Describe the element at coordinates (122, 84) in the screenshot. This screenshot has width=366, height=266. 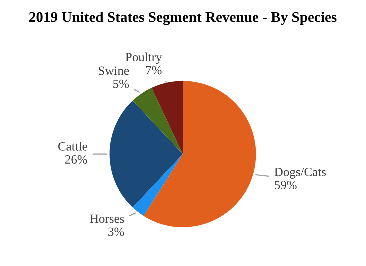
I see `data-label: 5%` at that location.